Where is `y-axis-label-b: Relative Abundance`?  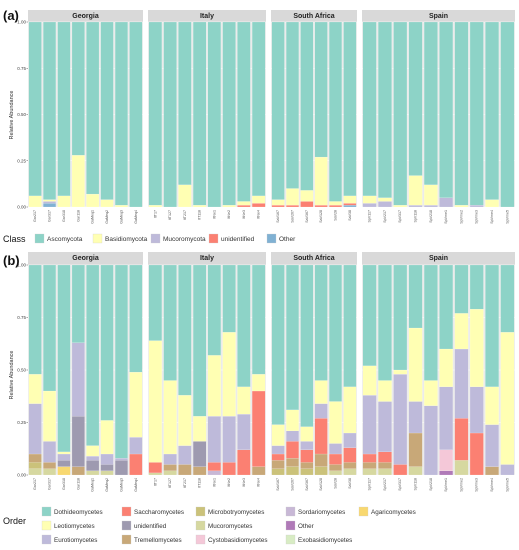
y-axis-label-b: Relative Abundance is located at coordinates (12, 375).